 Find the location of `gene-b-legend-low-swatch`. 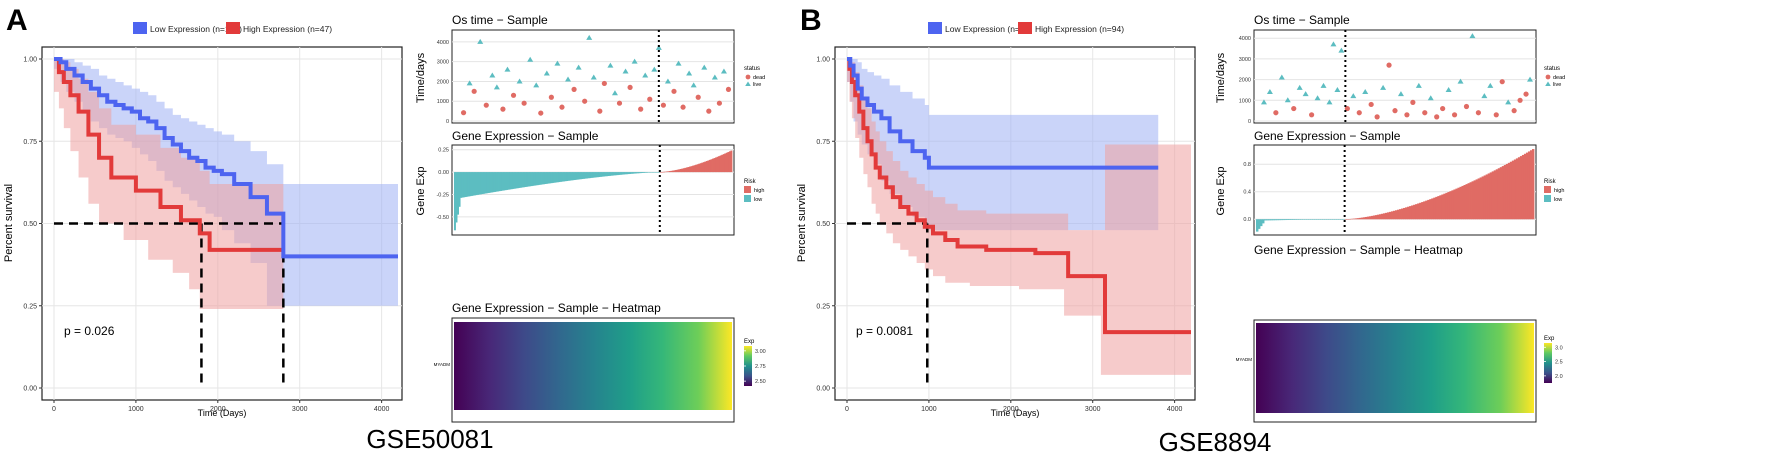

gene-b-legend-low-swatch is located at coordinates (1547, 198).